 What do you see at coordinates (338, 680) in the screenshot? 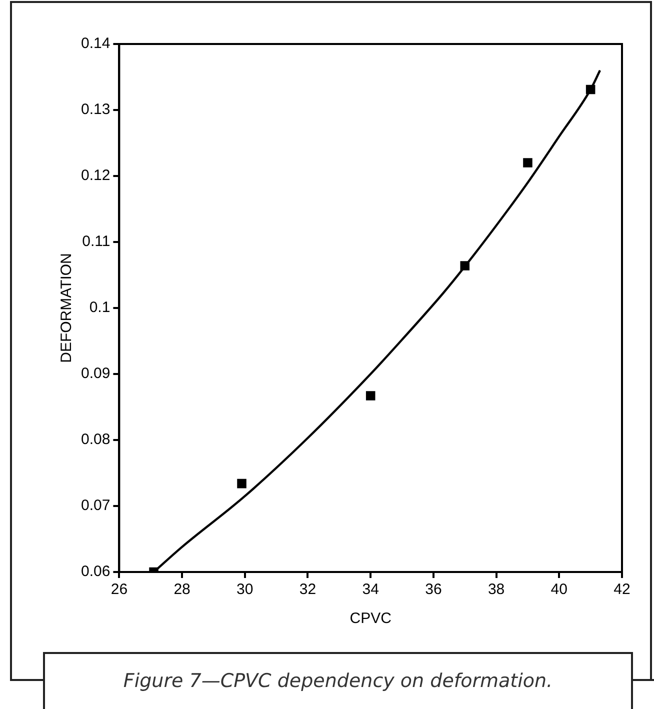
I see `caption: Figure 7—CPVC dependency on deformation.` at bounding box center [338, 680].